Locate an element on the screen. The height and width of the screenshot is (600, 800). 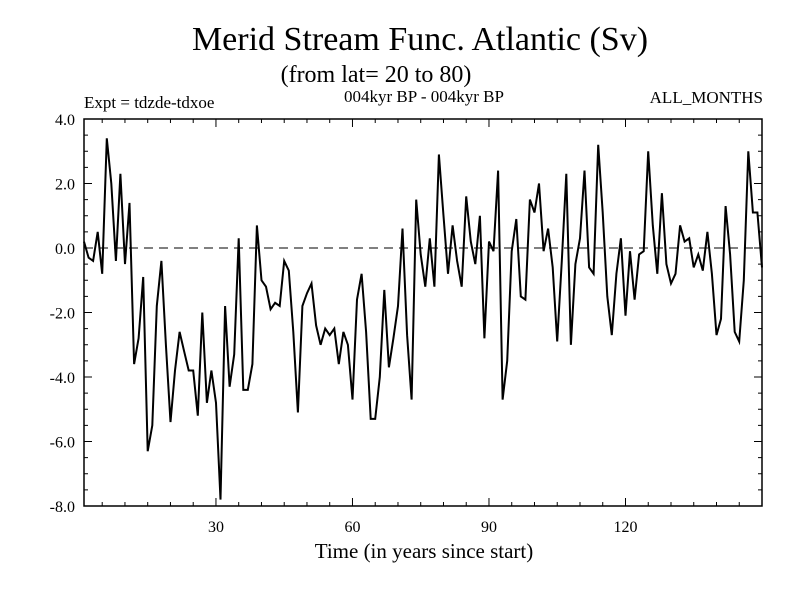
experiment-label: Expt = tdzde-tdxoe is located at coordinates (149, 102).